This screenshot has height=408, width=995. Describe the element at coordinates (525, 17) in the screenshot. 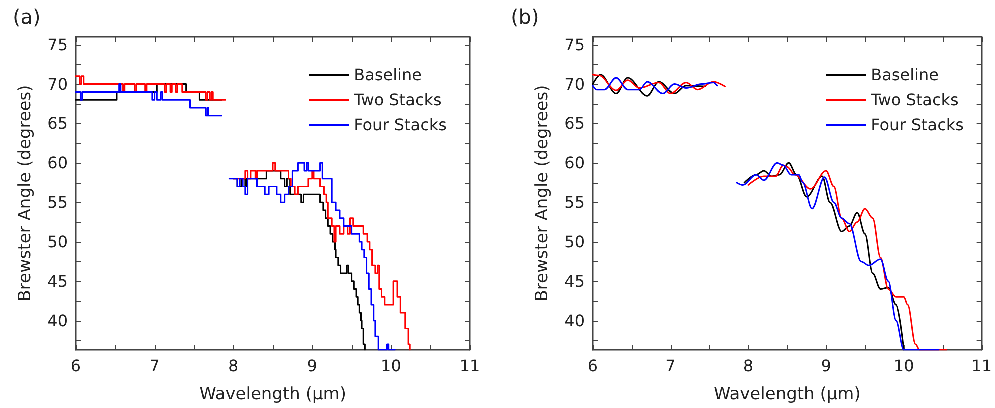

I see `chart-title: (b)` at that location.